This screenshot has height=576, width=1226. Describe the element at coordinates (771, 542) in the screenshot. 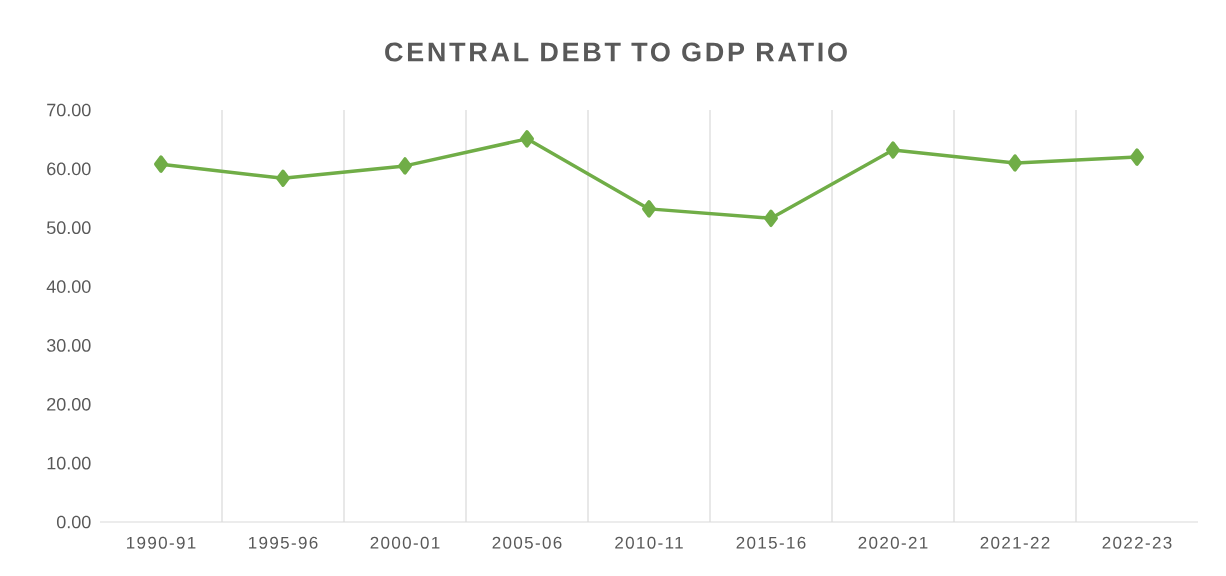

I see `x-tick-label: 2015-16` at that location.